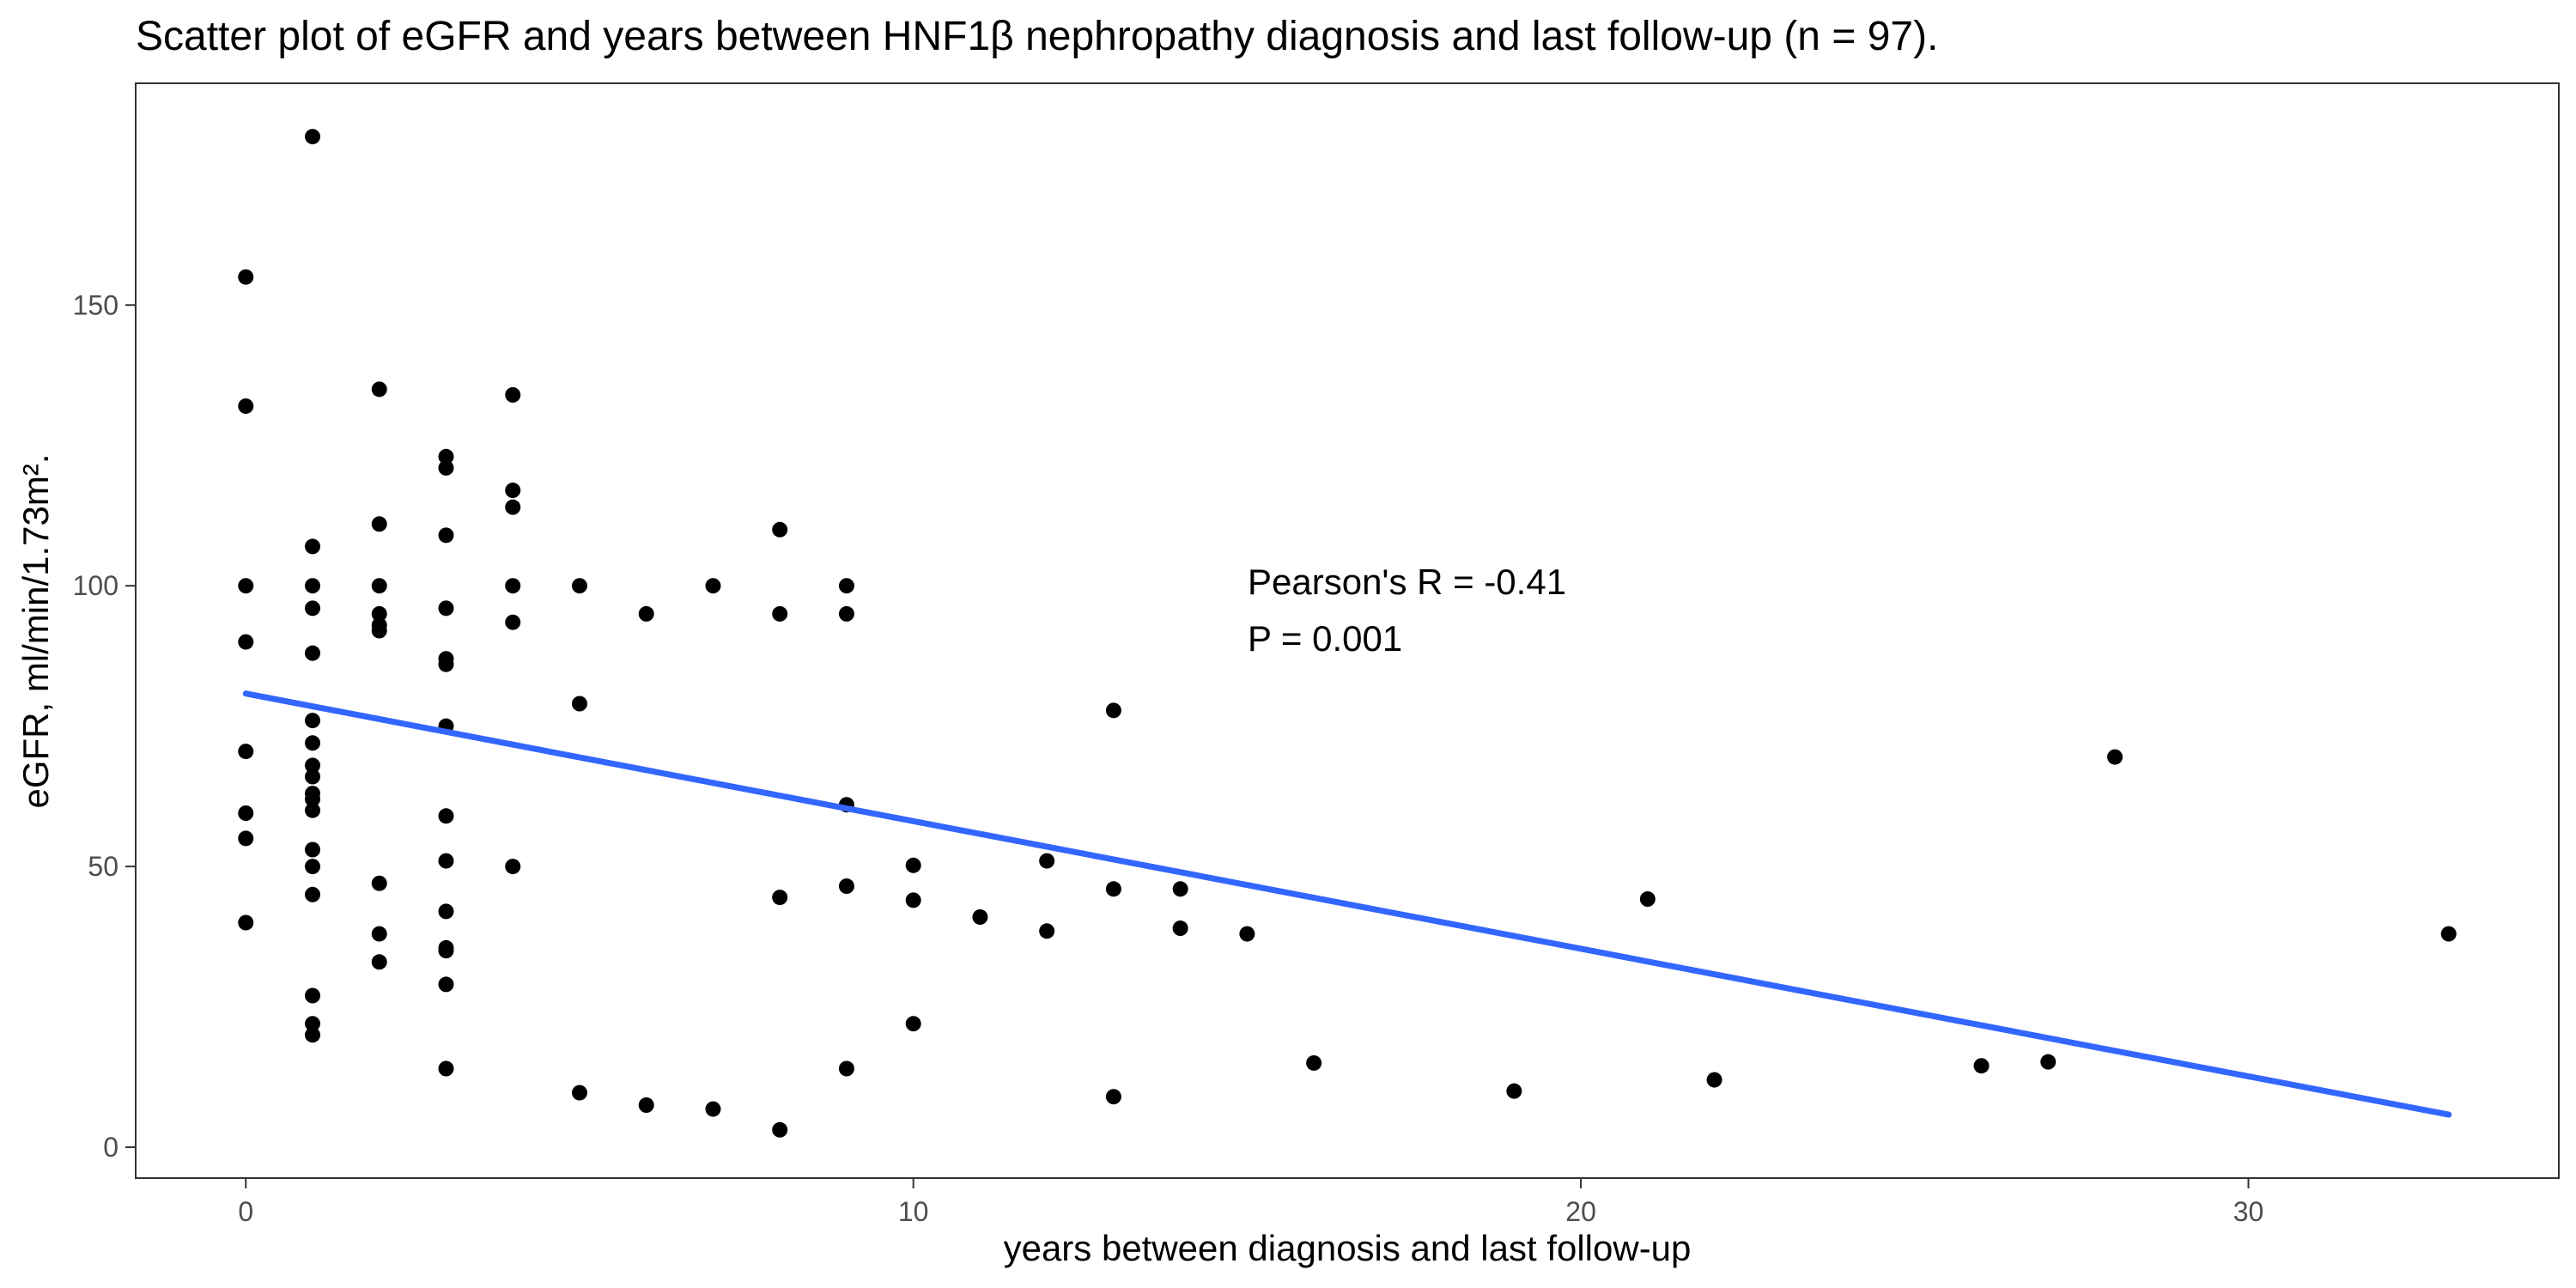  I want to click on x-axis: 0 10 20 30, so click(1250, 1202).